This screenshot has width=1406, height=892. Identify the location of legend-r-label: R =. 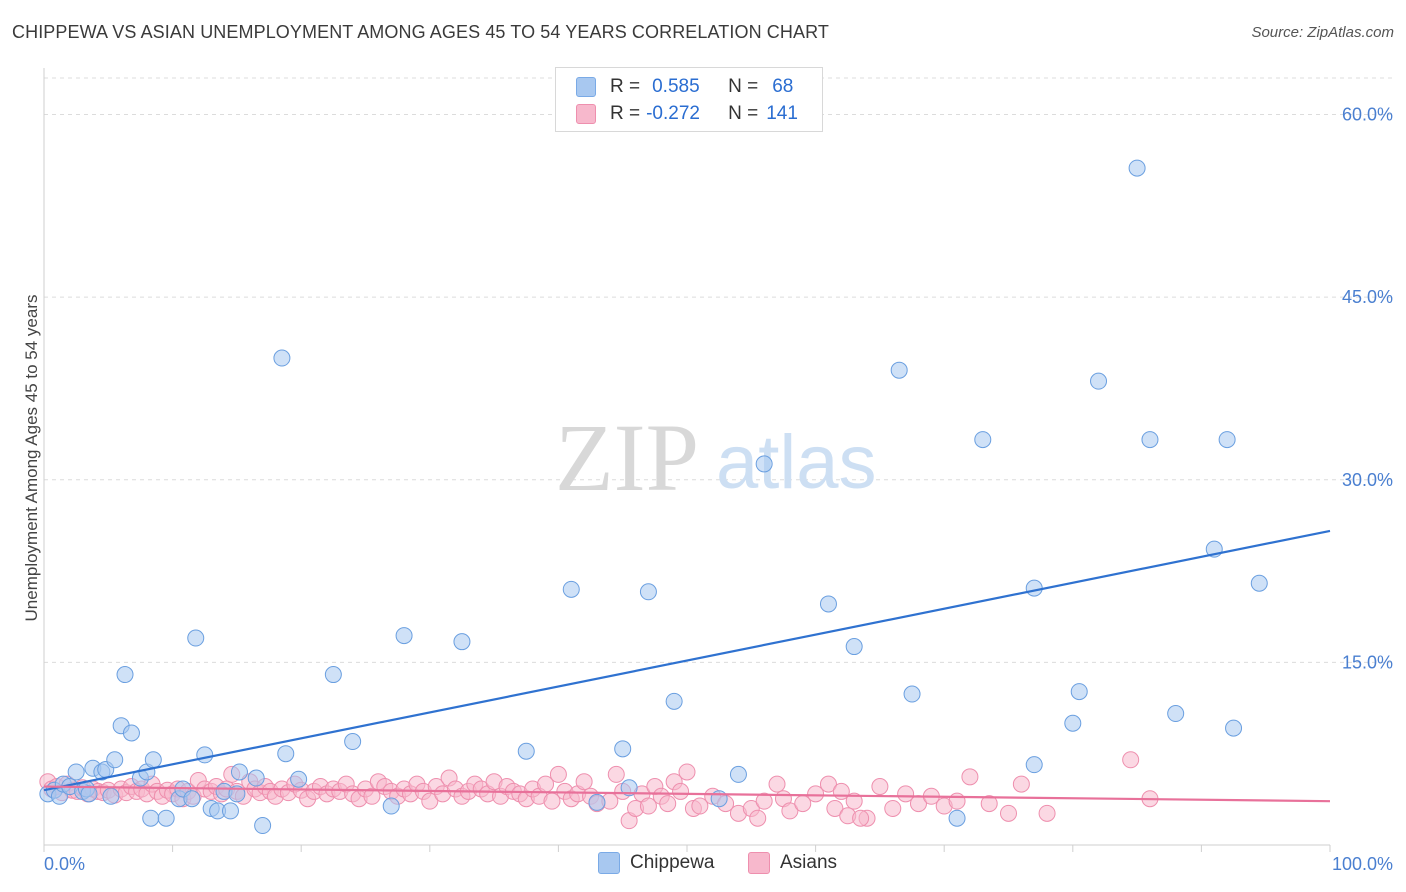
(625, 86).